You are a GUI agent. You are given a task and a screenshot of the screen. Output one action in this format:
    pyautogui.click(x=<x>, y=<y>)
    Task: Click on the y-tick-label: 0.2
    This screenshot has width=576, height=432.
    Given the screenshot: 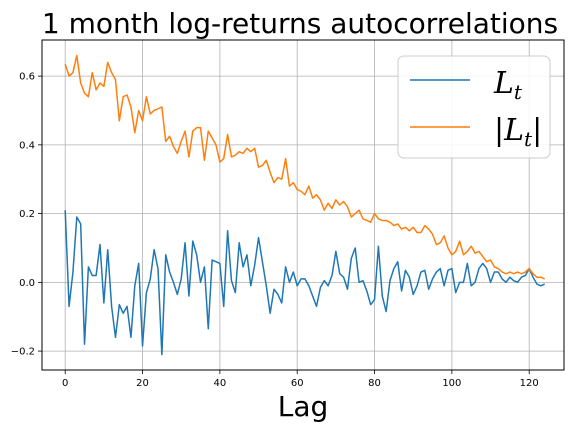 What is the action you would take?
    pyautogui.click(x=27, y=214)
    